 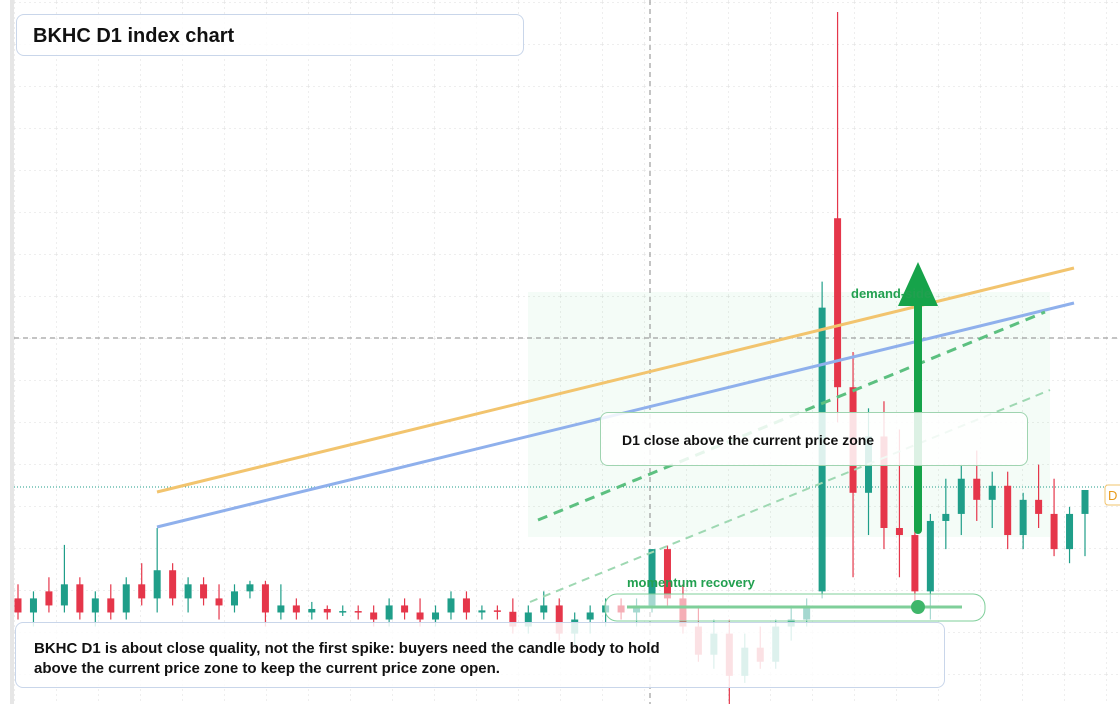 What do you see at coordinates (691, 582) in the screenshot?
I see `annotation: momentum recovery` at bounding box center [691, 582].